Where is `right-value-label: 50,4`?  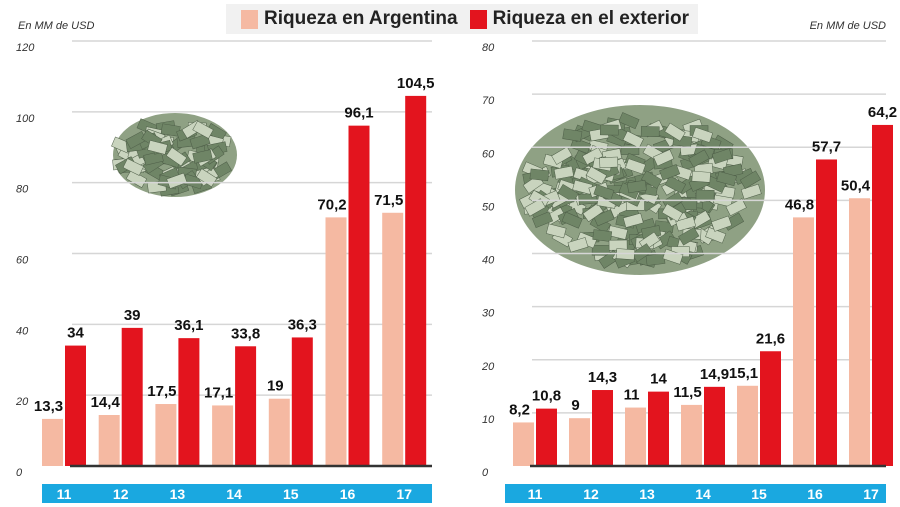 right-value-label: 50,4 is located at coordinates (856, 185).